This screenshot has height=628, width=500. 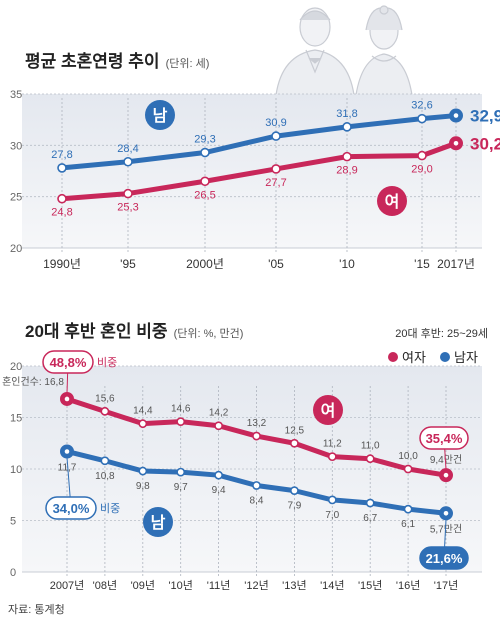 I want to click on chart2-data-label: 9,4만건, so click(x=446, y=460).